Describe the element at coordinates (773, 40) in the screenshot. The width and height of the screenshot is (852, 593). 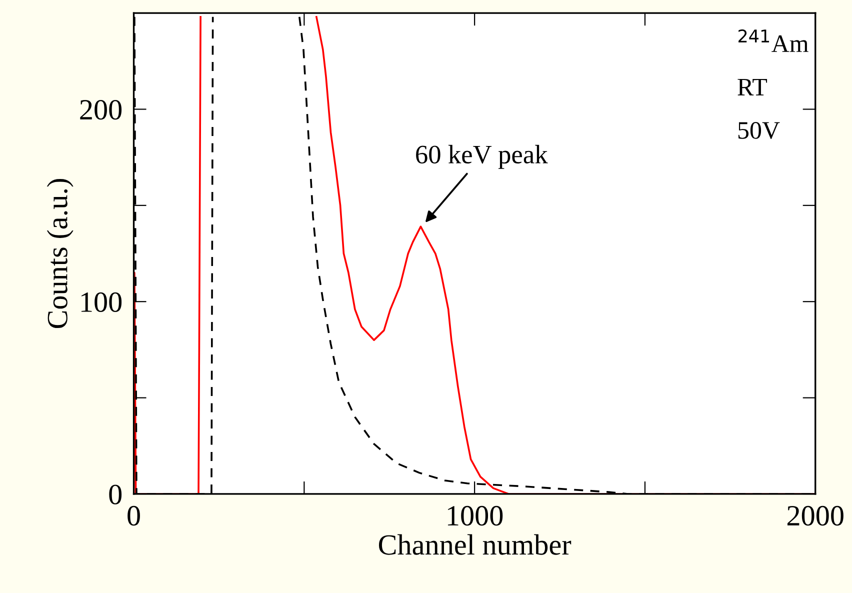
I see `annotation: $^{241}$Am` at that location.